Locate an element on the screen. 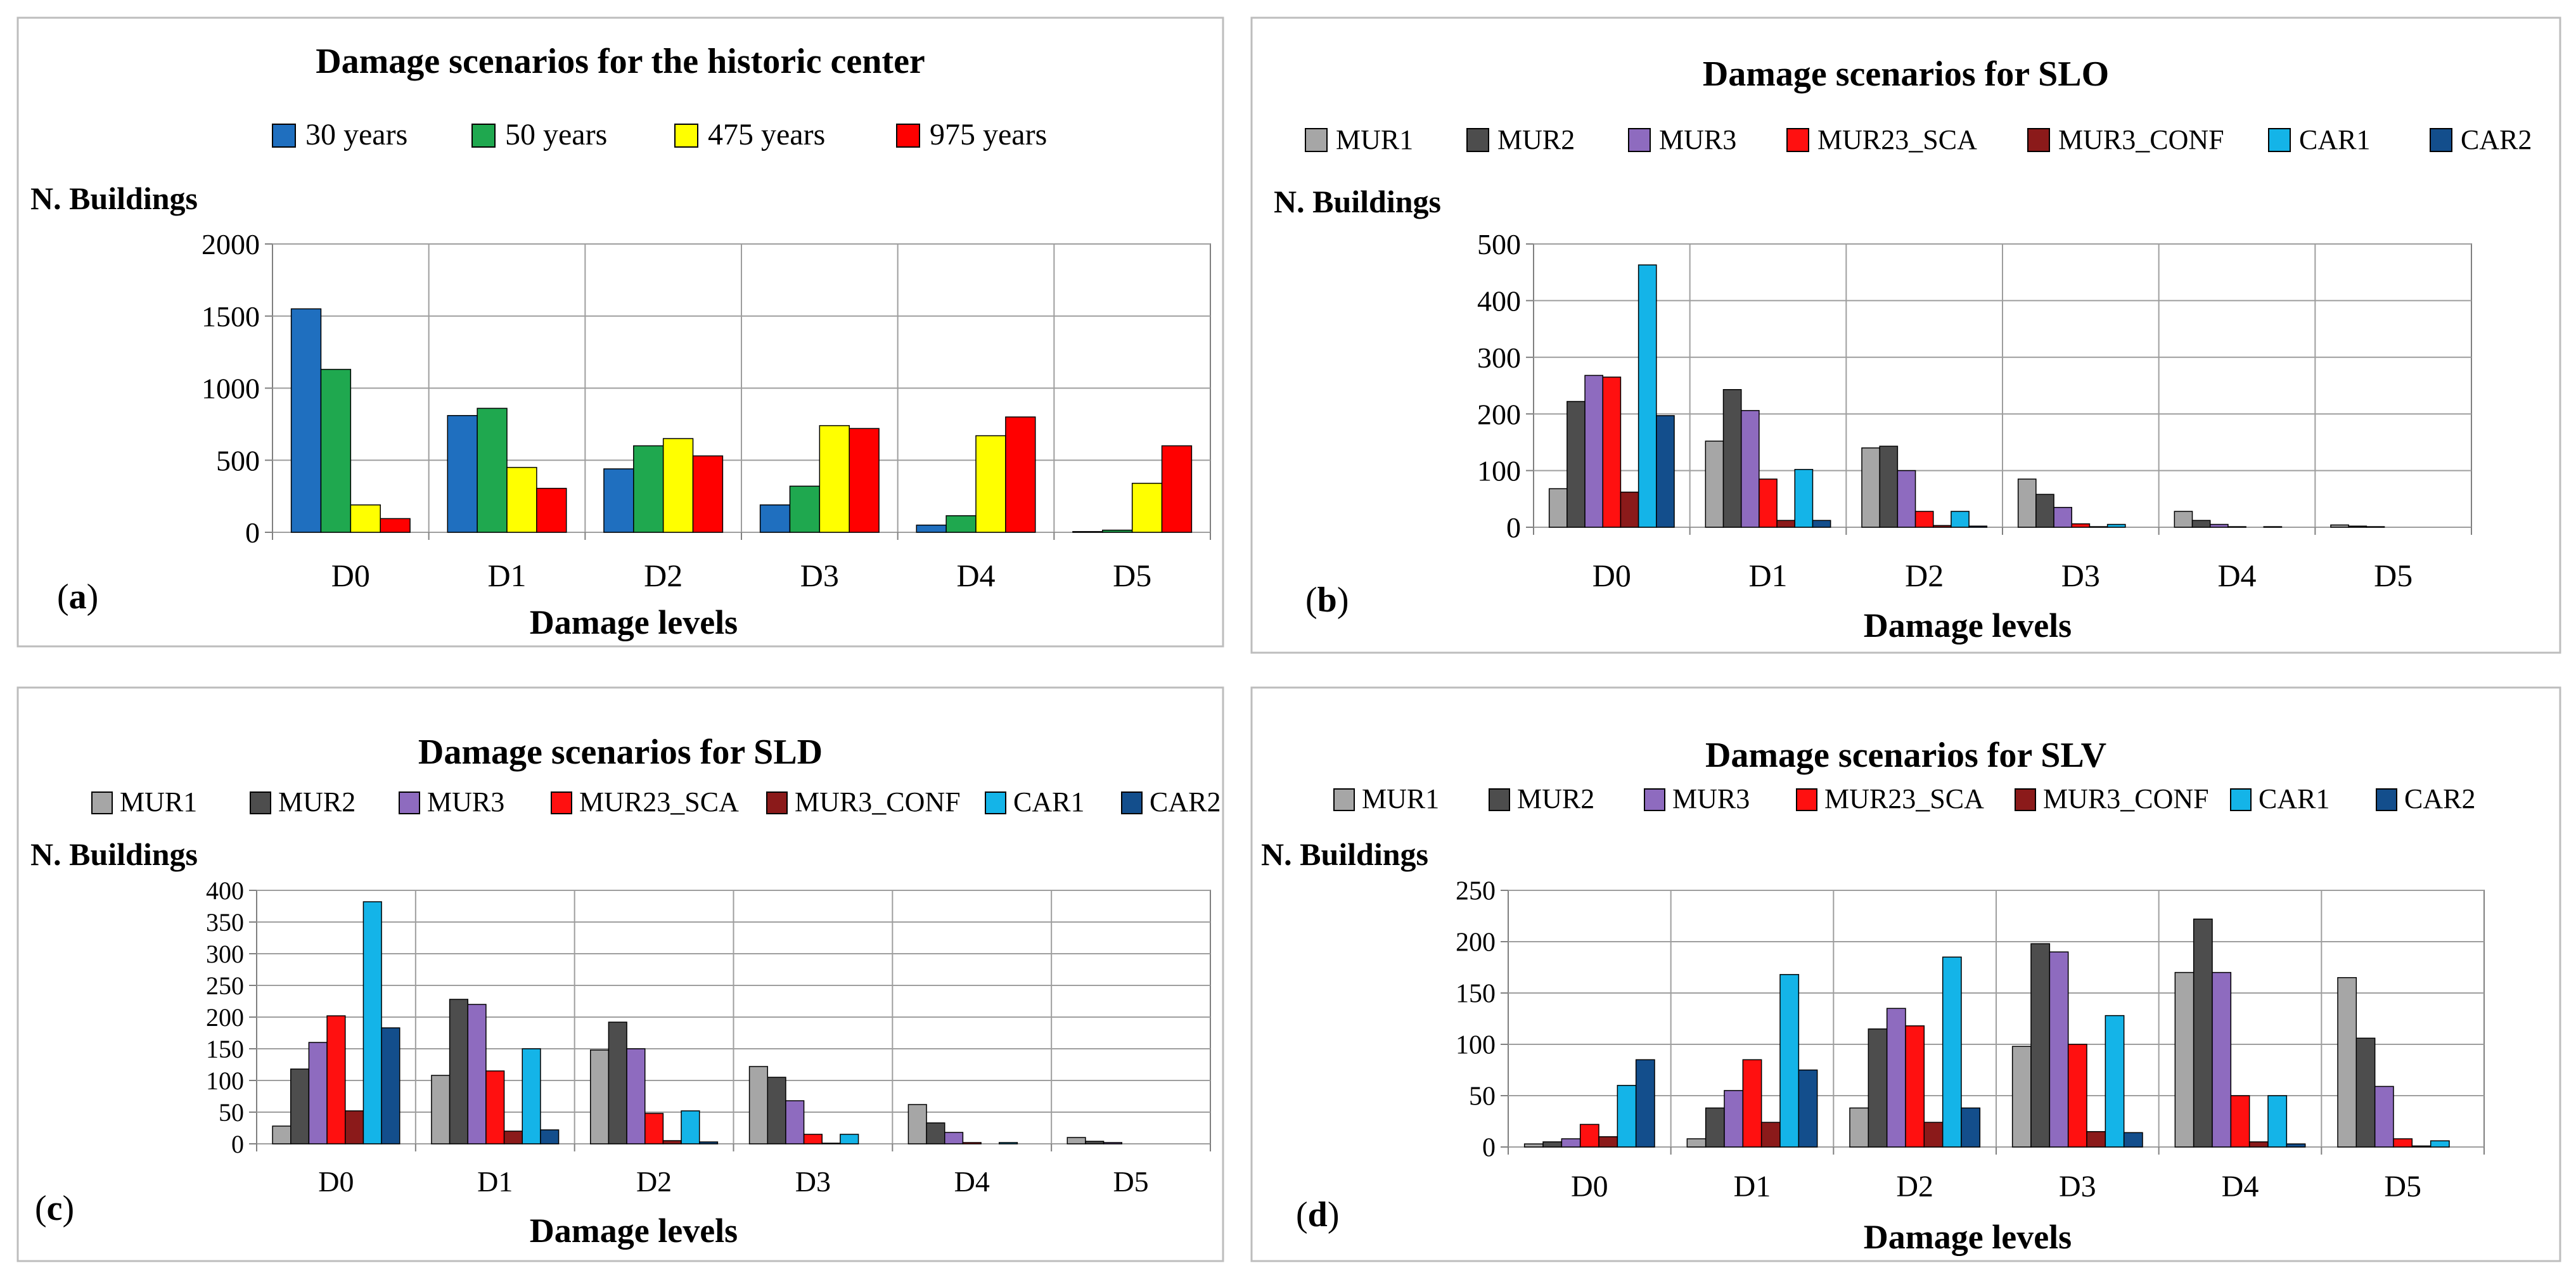 This screenshot has height=1275, width=2576. legend-label: MUR23_SCA is located at coordinates (1904, 799).